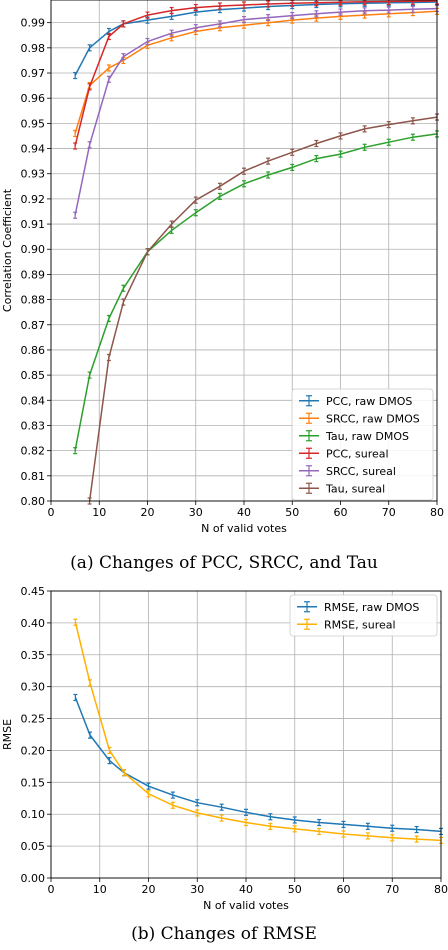 This screenshot has height=950, width=448. What do you see at coordinates (33, 249) in the screenshot?
I see `y-tick-label: 0.90` at bounding box center [33, 249].